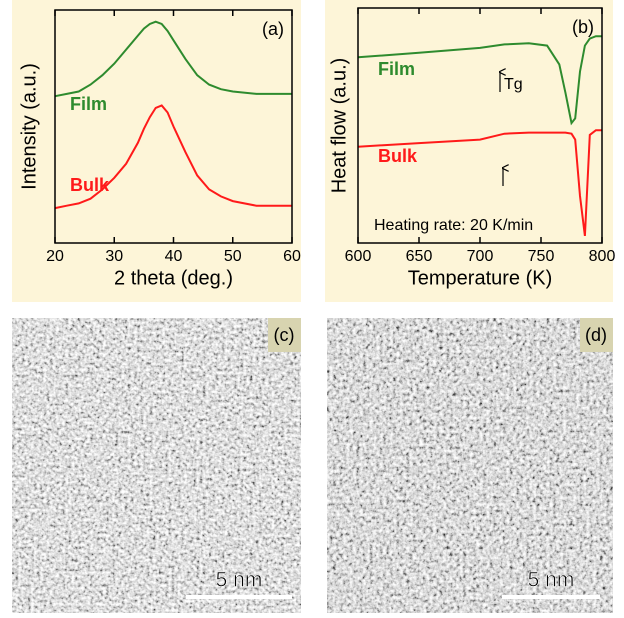  I want to click on x-tick-label: 40, so click(174, 256).